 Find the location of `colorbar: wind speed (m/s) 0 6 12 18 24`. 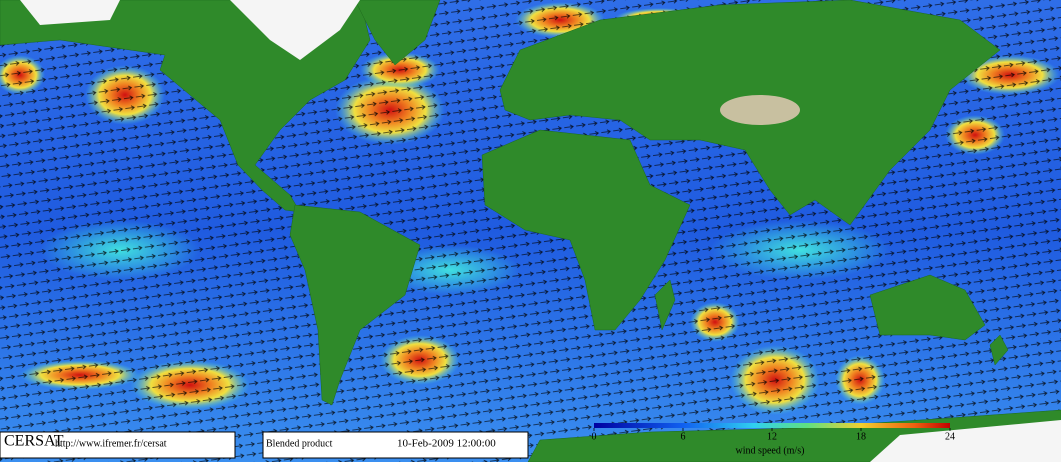

colorbar: wind speed (m/s) 0 6 12 18 24 is located at coordinates (773, 439).